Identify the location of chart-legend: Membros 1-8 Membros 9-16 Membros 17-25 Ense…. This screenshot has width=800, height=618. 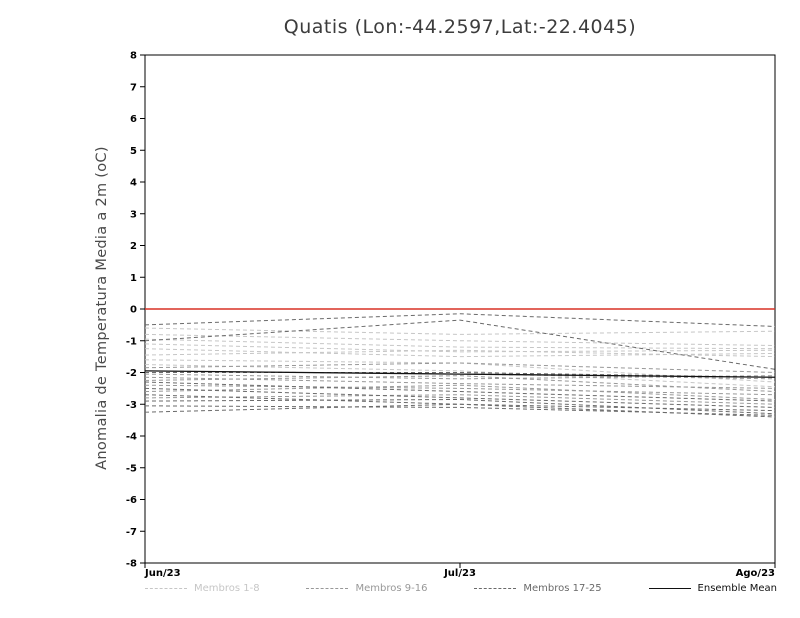
(461, 588).